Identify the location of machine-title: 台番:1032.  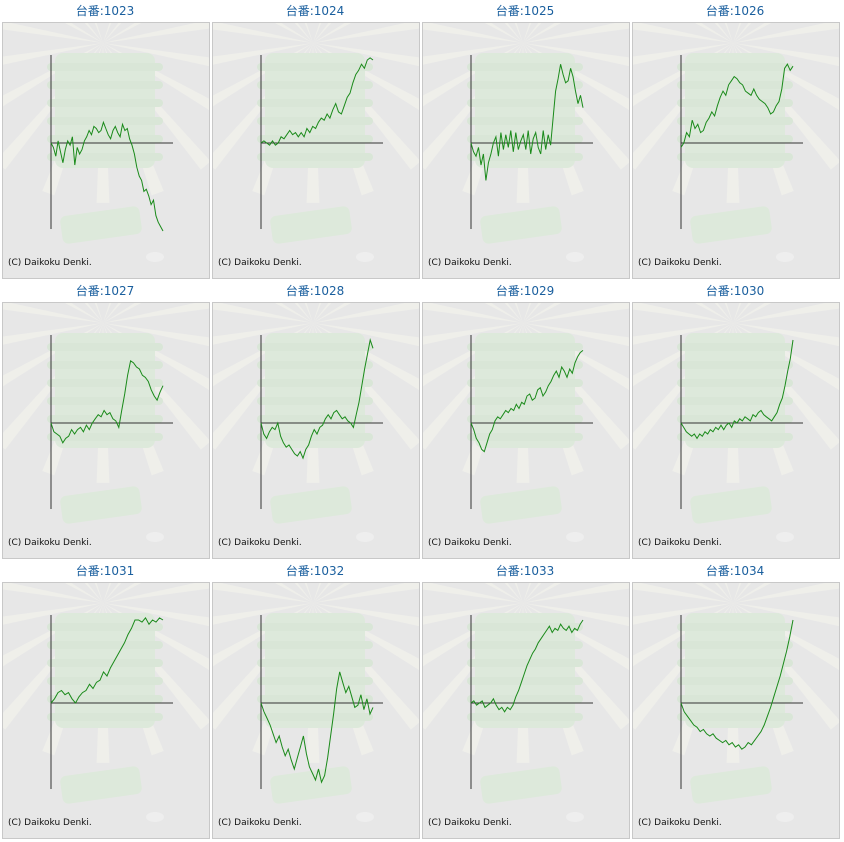
(315, 571).